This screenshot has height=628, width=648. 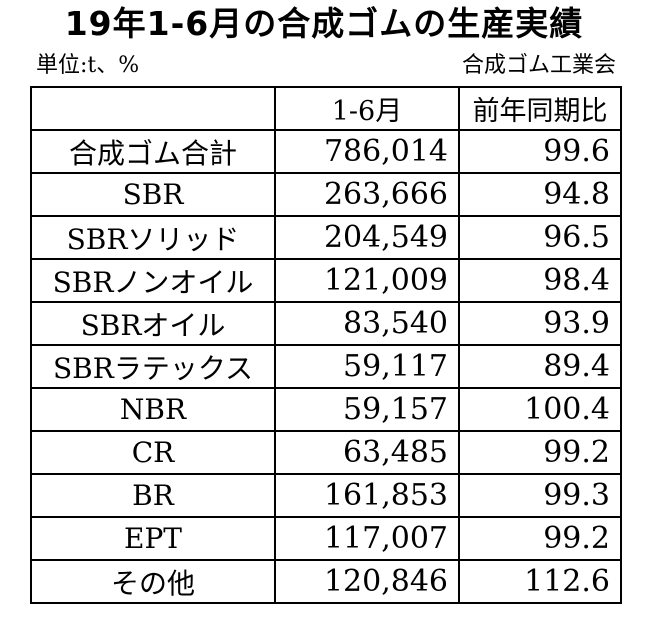 I want to click on row-value: 59,157, so click(x=367, y=409).